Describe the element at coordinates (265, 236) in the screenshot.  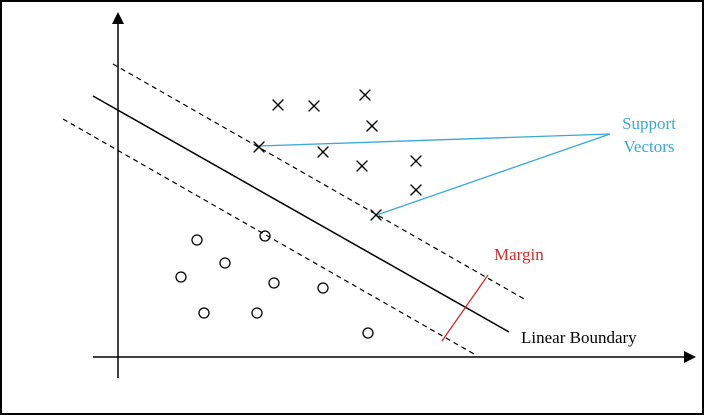
I see `o-marker-support-vector` at that location.